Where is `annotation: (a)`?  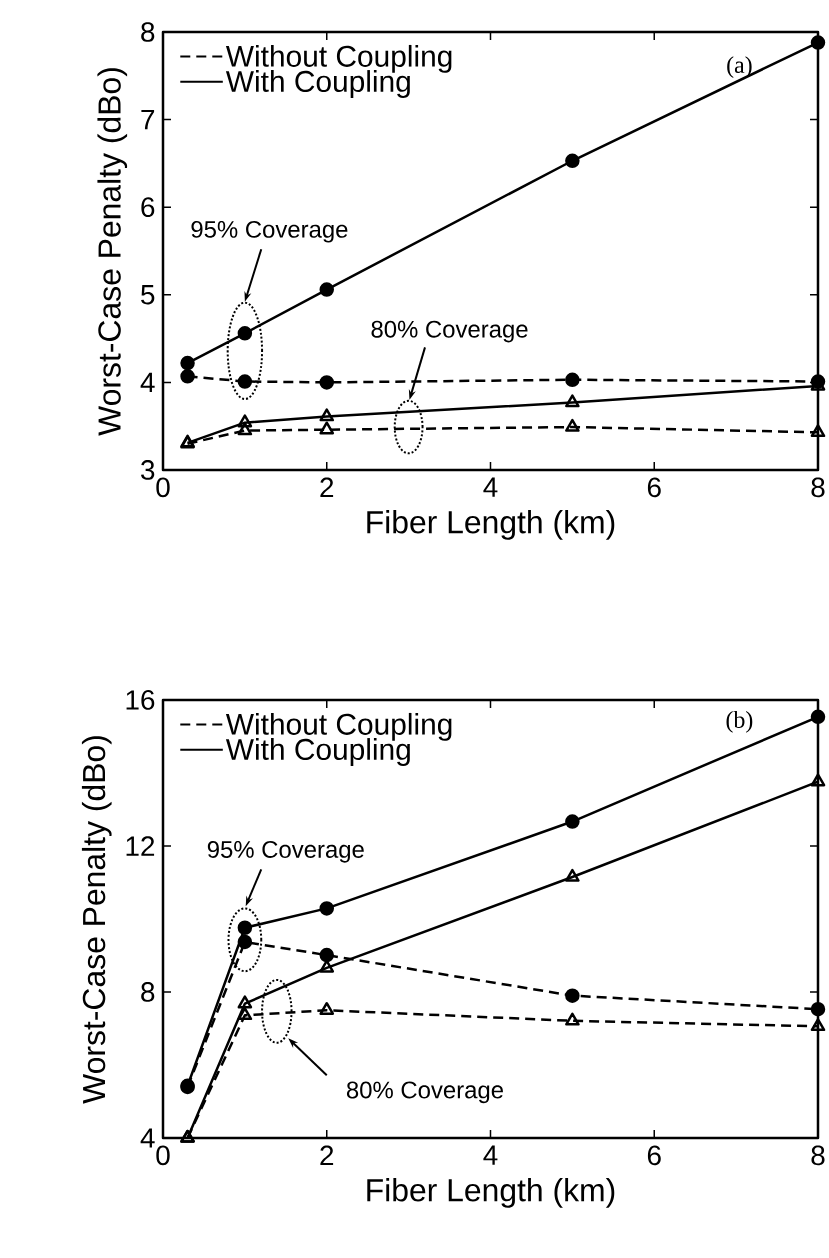 annotation: (a) is located at coordinates (739, 67).